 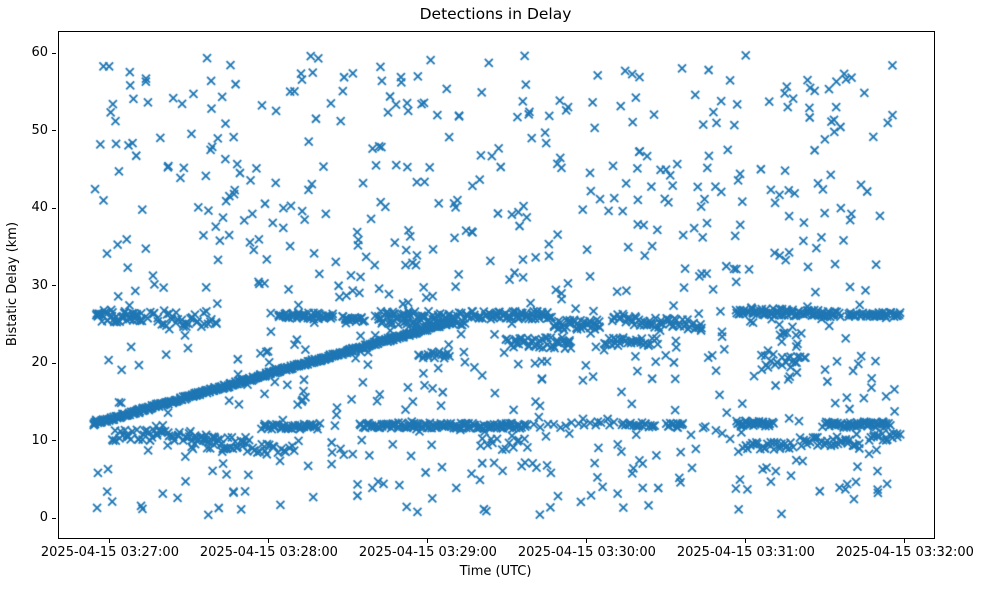 What do you see at coordinates (39, 52) in the screenshot?
I see `y-tick-label: 60` at bounding box center [39, 52].